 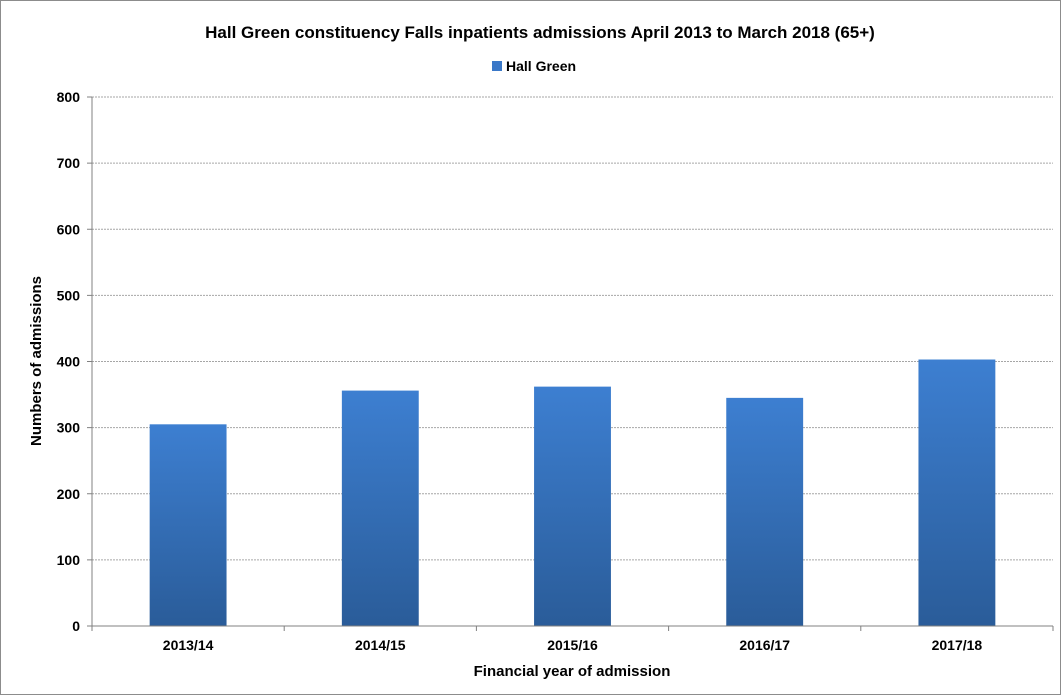 What do you see at coordinates (69, 428) in the screenshot?
I see `y-tick-label: 300` at bounding box center [69, 428].